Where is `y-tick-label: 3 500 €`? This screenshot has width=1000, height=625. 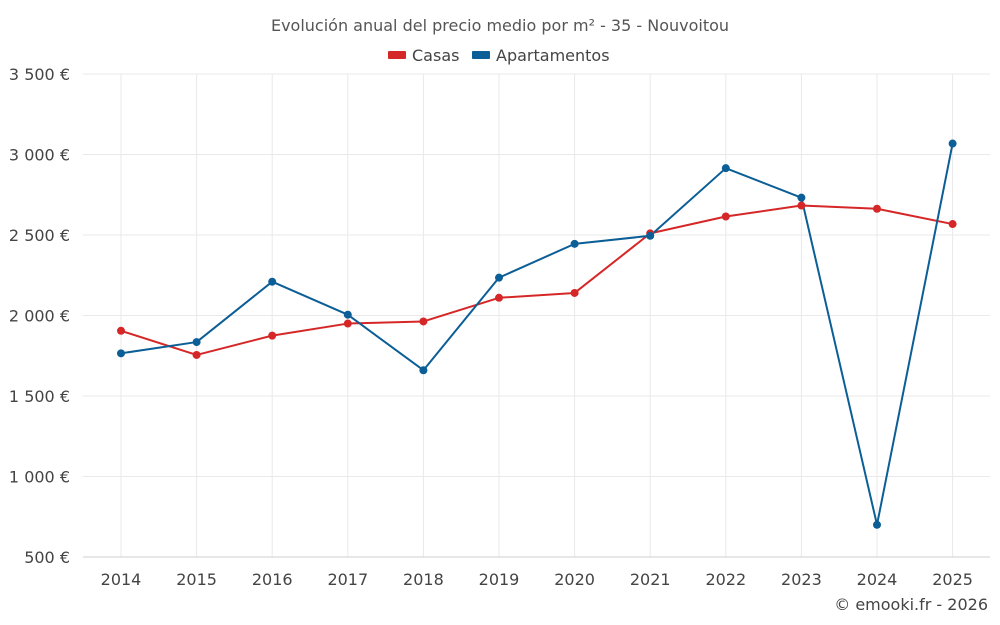
y-tick-label: 3 500 € is located at coordinates (39, 74).